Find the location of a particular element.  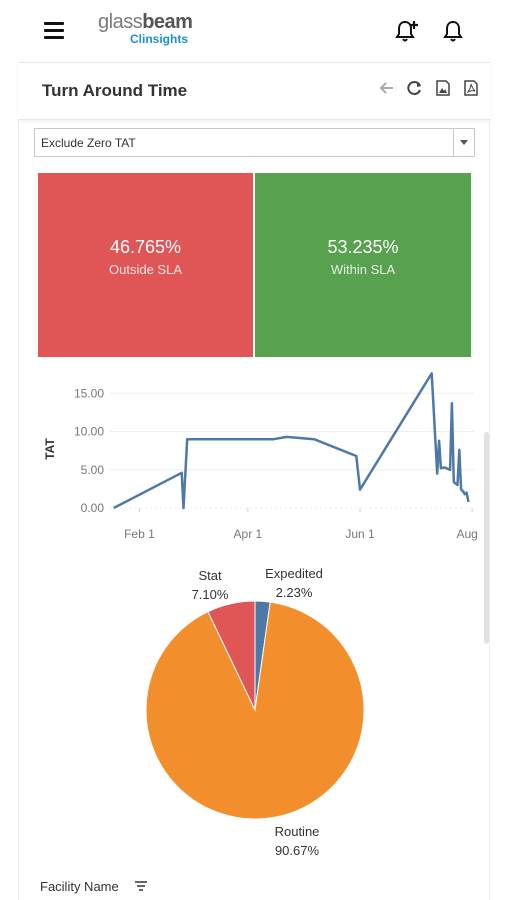

panel-header: Turn Around Time is located at coordinates (254, 91).